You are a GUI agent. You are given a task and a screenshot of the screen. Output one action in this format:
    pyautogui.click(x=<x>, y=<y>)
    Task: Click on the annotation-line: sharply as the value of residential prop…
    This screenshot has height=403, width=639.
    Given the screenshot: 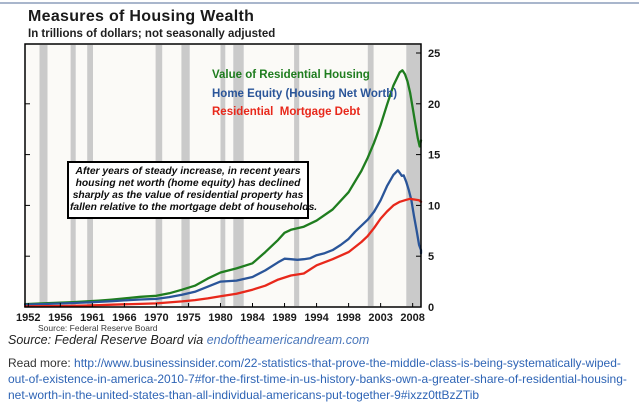 What is the action you would take?
    pyautogui.click(x=188, y=195)
    